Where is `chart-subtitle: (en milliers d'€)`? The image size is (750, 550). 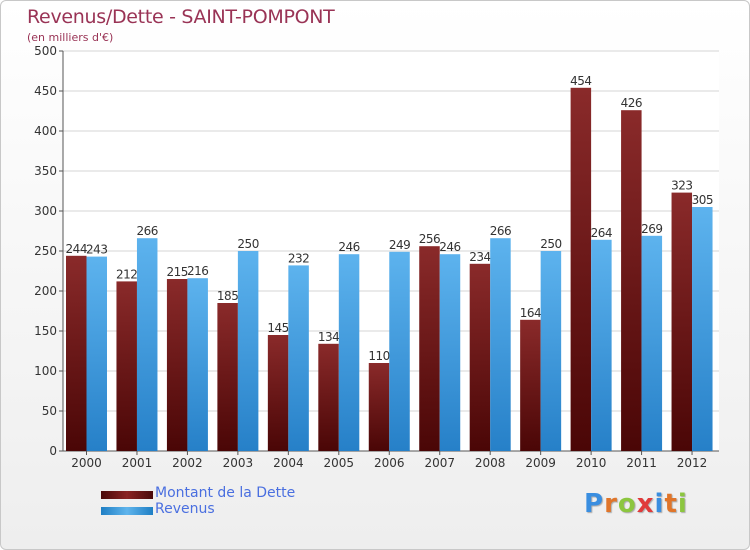
chart-subtitle: (en milliers d'€) is located at coordinates (70, 37).